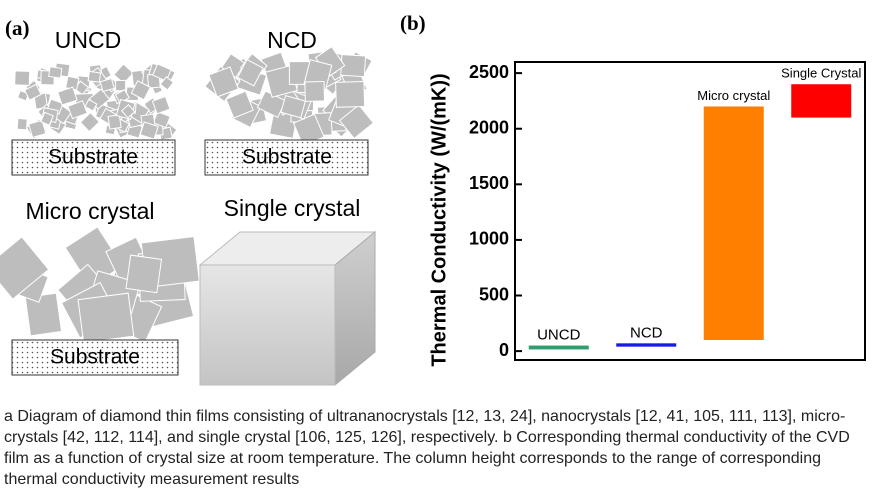 The height and width of the screenshot is (502, 884). I want to click on diagram-title: NCD, so click(292, 40).